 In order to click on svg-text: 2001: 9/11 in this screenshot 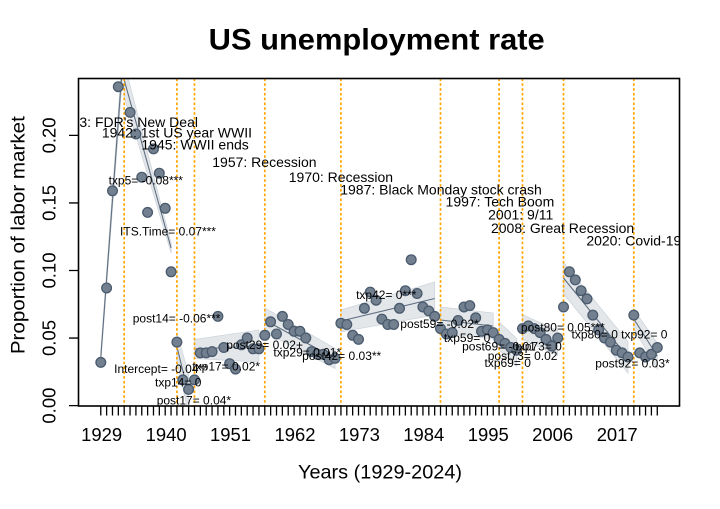, I will do `click(520, 215)`.